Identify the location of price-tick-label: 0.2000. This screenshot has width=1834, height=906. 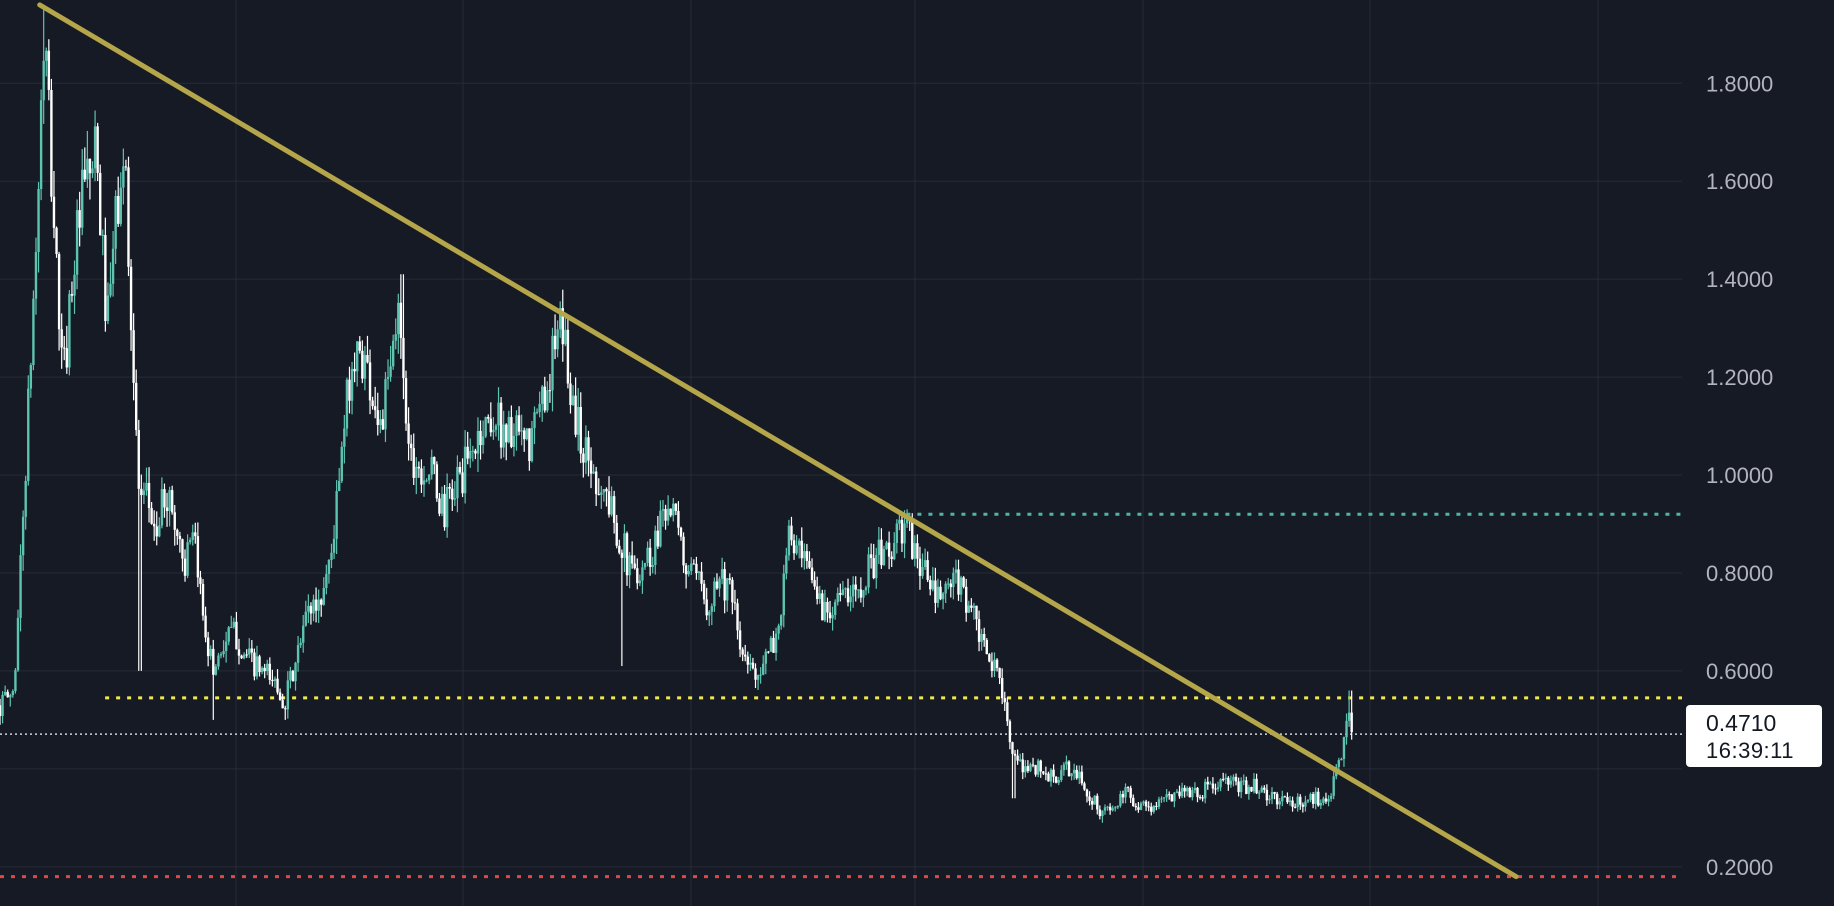
(1739, 867).